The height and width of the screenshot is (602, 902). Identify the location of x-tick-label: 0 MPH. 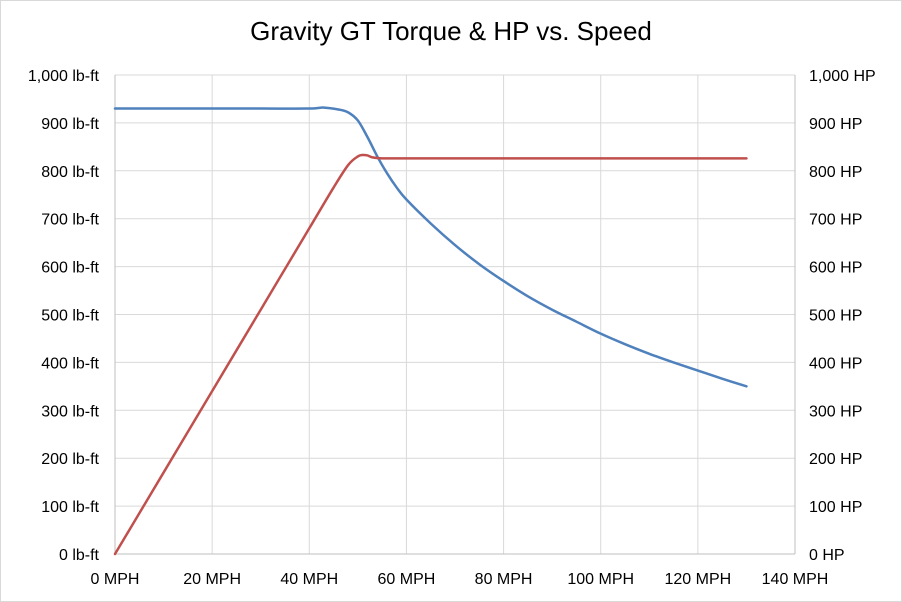
(115, 579).